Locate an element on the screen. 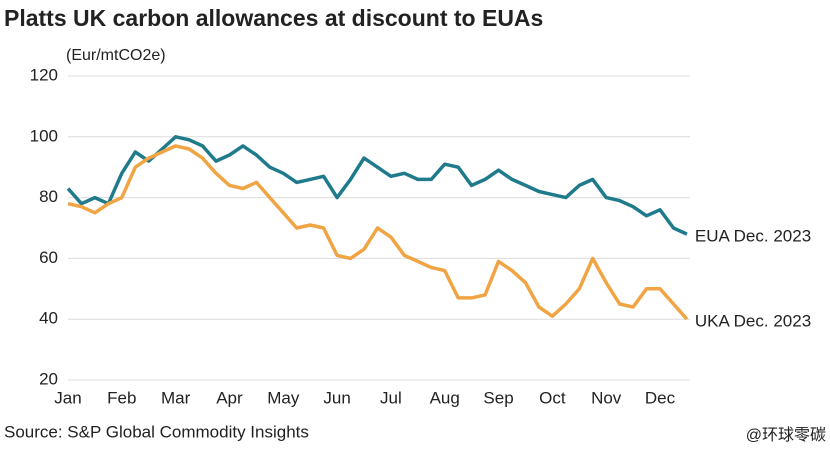 Image resolution: width=830 pixels, height=458 pixels. series-label: EUA Dec. 2023 is located at coordinates (753, 236).